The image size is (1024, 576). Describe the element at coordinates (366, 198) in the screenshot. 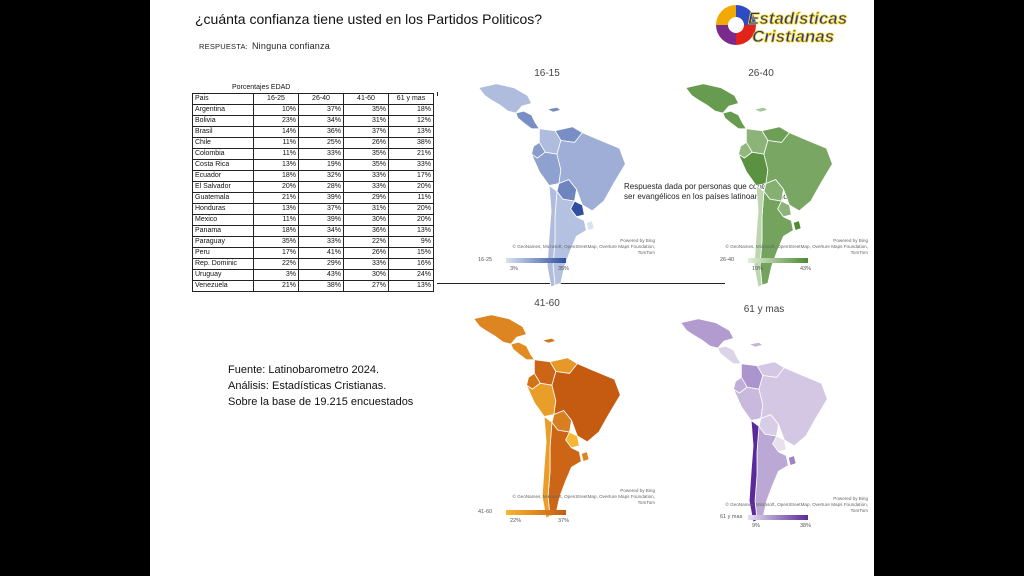

I see `percent-cell: 29%` at that location.